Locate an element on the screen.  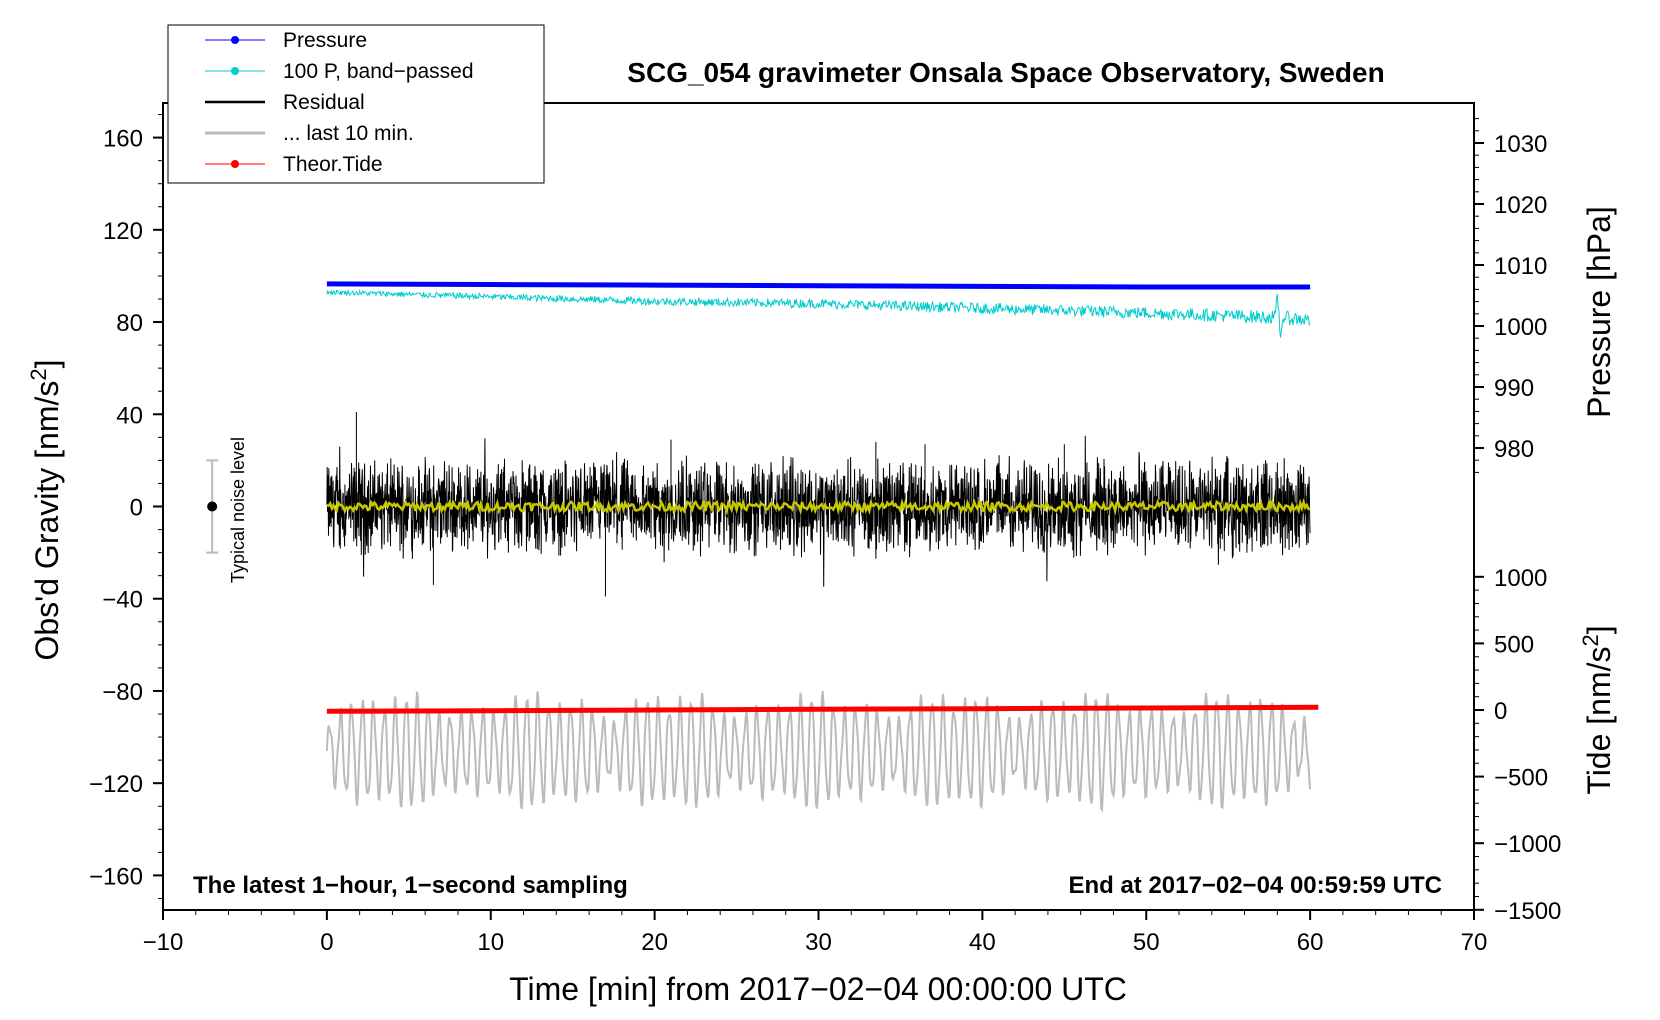
tide-tick-label: −1500 is located at coordinates (1527, 911).